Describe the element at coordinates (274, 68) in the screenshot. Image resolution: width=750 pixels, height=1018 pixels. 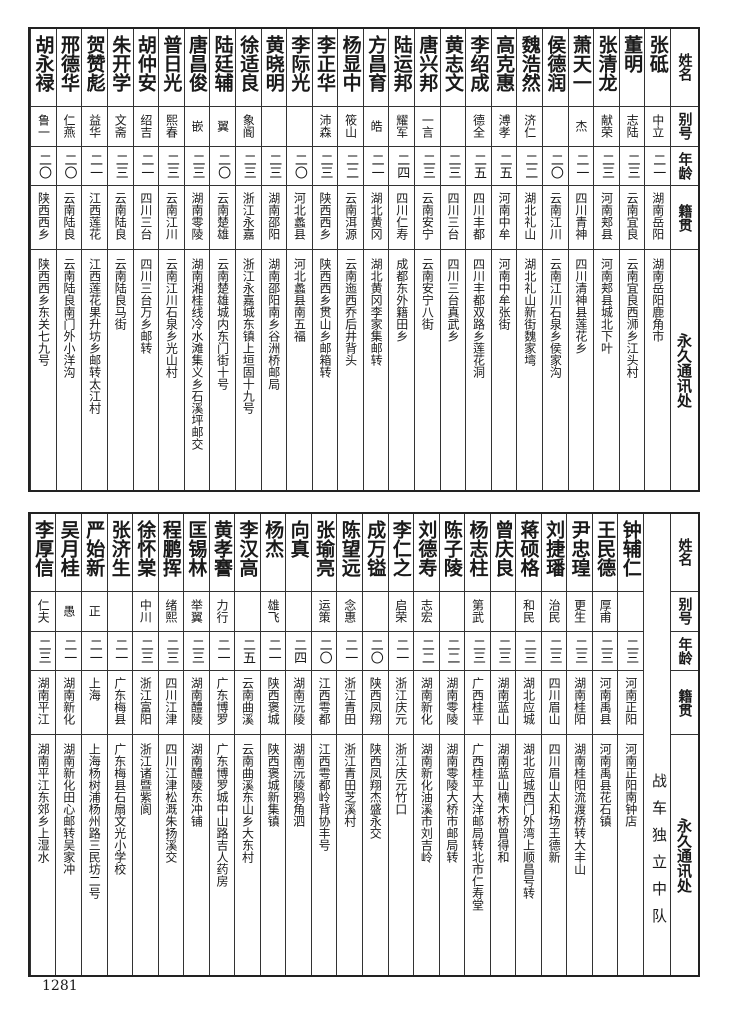
I see `cell-name: 黄晓明` at that location.